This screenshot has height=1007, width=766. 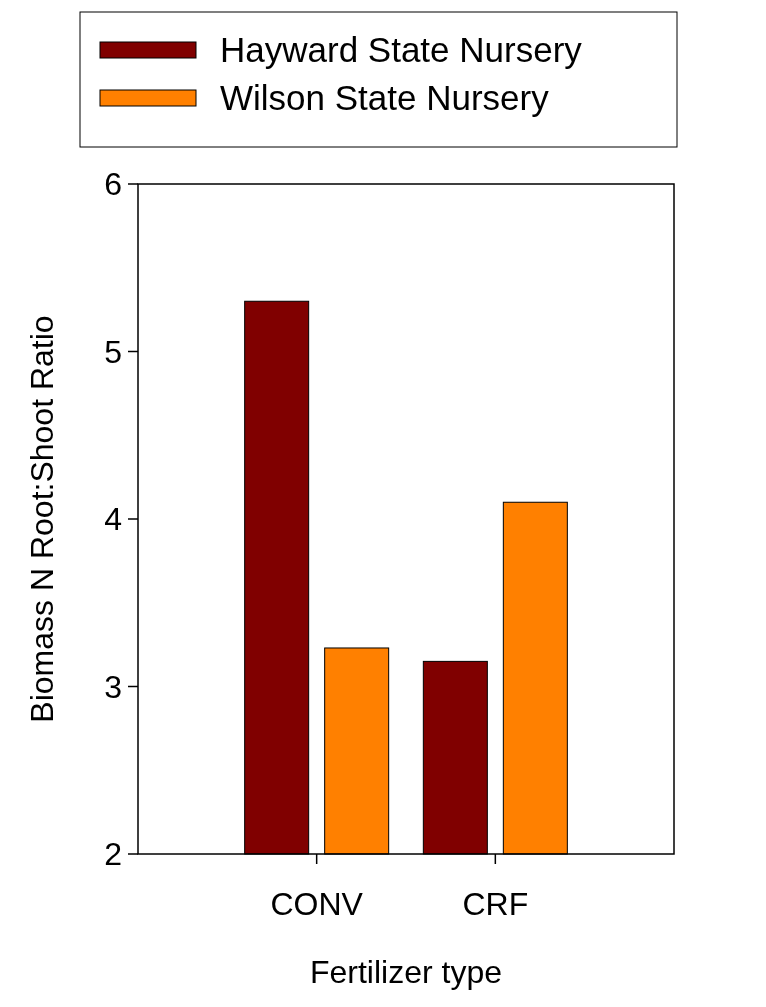 What do you see at coordinates (495, 904) in the screenshot?
I see `x-tick-label: CRF` at bounding box center [495, 904].